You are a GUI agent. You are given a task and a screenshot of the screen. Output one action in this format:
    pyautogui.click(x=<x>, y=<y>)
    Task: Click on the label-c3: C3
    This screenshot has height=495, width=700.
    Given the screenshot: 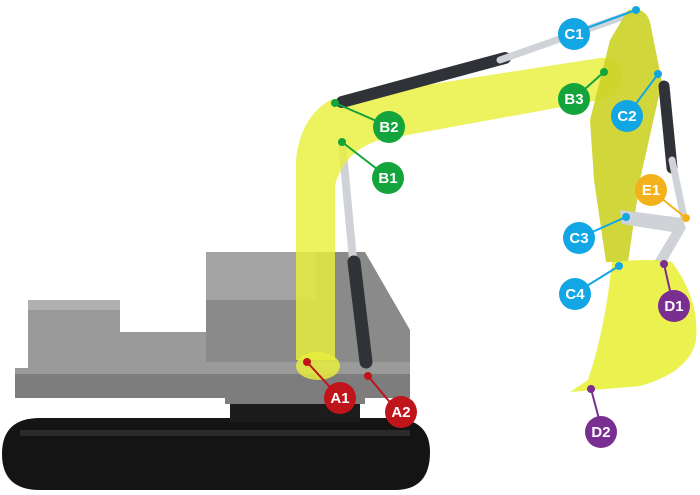 What is the action you would take?
    pyautogui.click(x=578, y=238)
    